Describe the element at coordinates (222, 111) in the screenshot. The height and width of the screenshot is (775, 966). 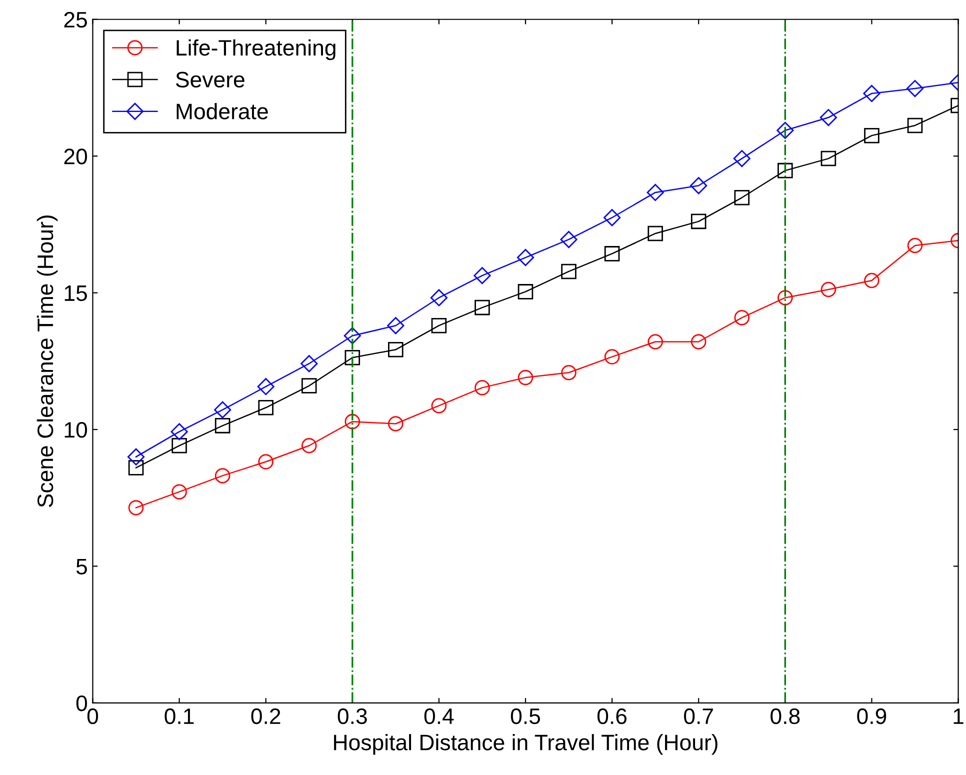
I see `legend-label: Moderate` at that location.